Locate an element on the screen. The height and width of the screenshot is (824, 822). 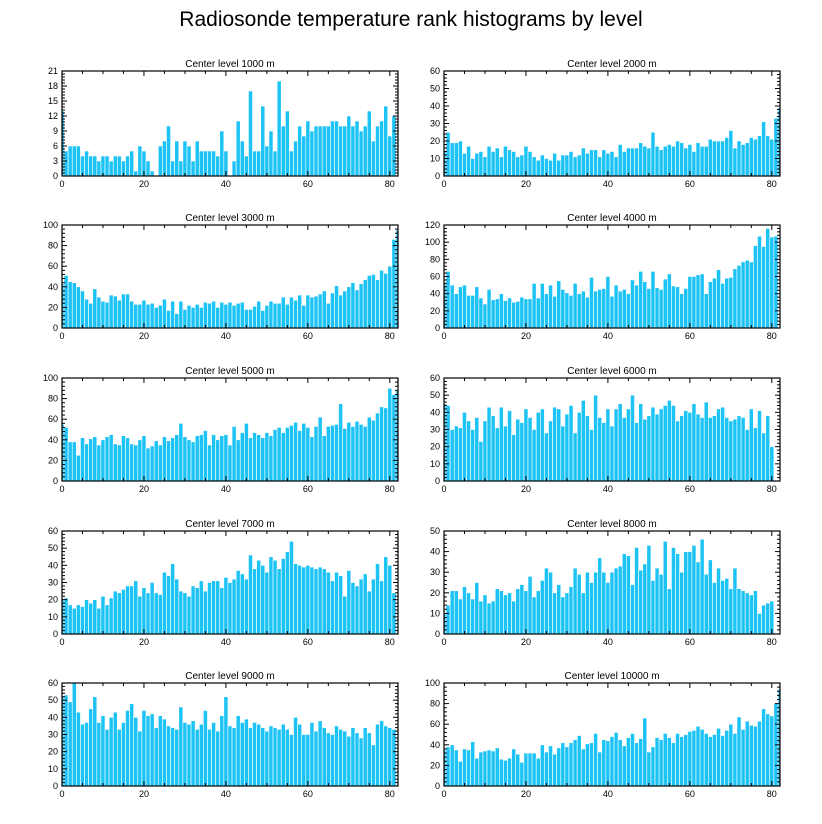
y-tick-label: 0 is located at coordinates (55, 786).